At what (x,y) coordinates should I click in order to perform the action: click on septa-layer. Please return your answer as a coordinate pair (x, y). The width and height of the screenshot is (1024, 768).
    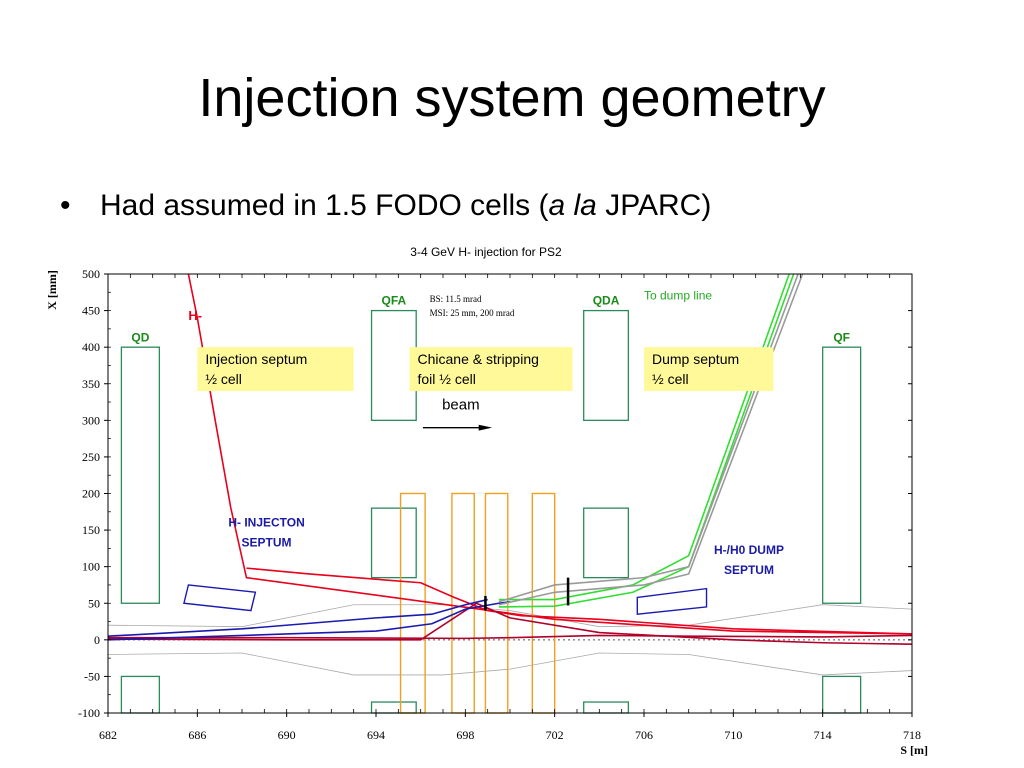
    Looking at the image, I should click on (445, 600).